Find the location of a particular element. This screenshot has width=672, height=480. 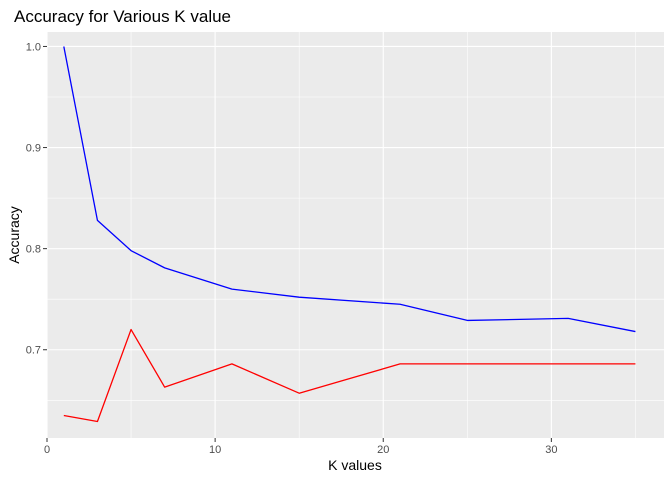

x-tick-label: 10 is located at coordinates (215, 450).